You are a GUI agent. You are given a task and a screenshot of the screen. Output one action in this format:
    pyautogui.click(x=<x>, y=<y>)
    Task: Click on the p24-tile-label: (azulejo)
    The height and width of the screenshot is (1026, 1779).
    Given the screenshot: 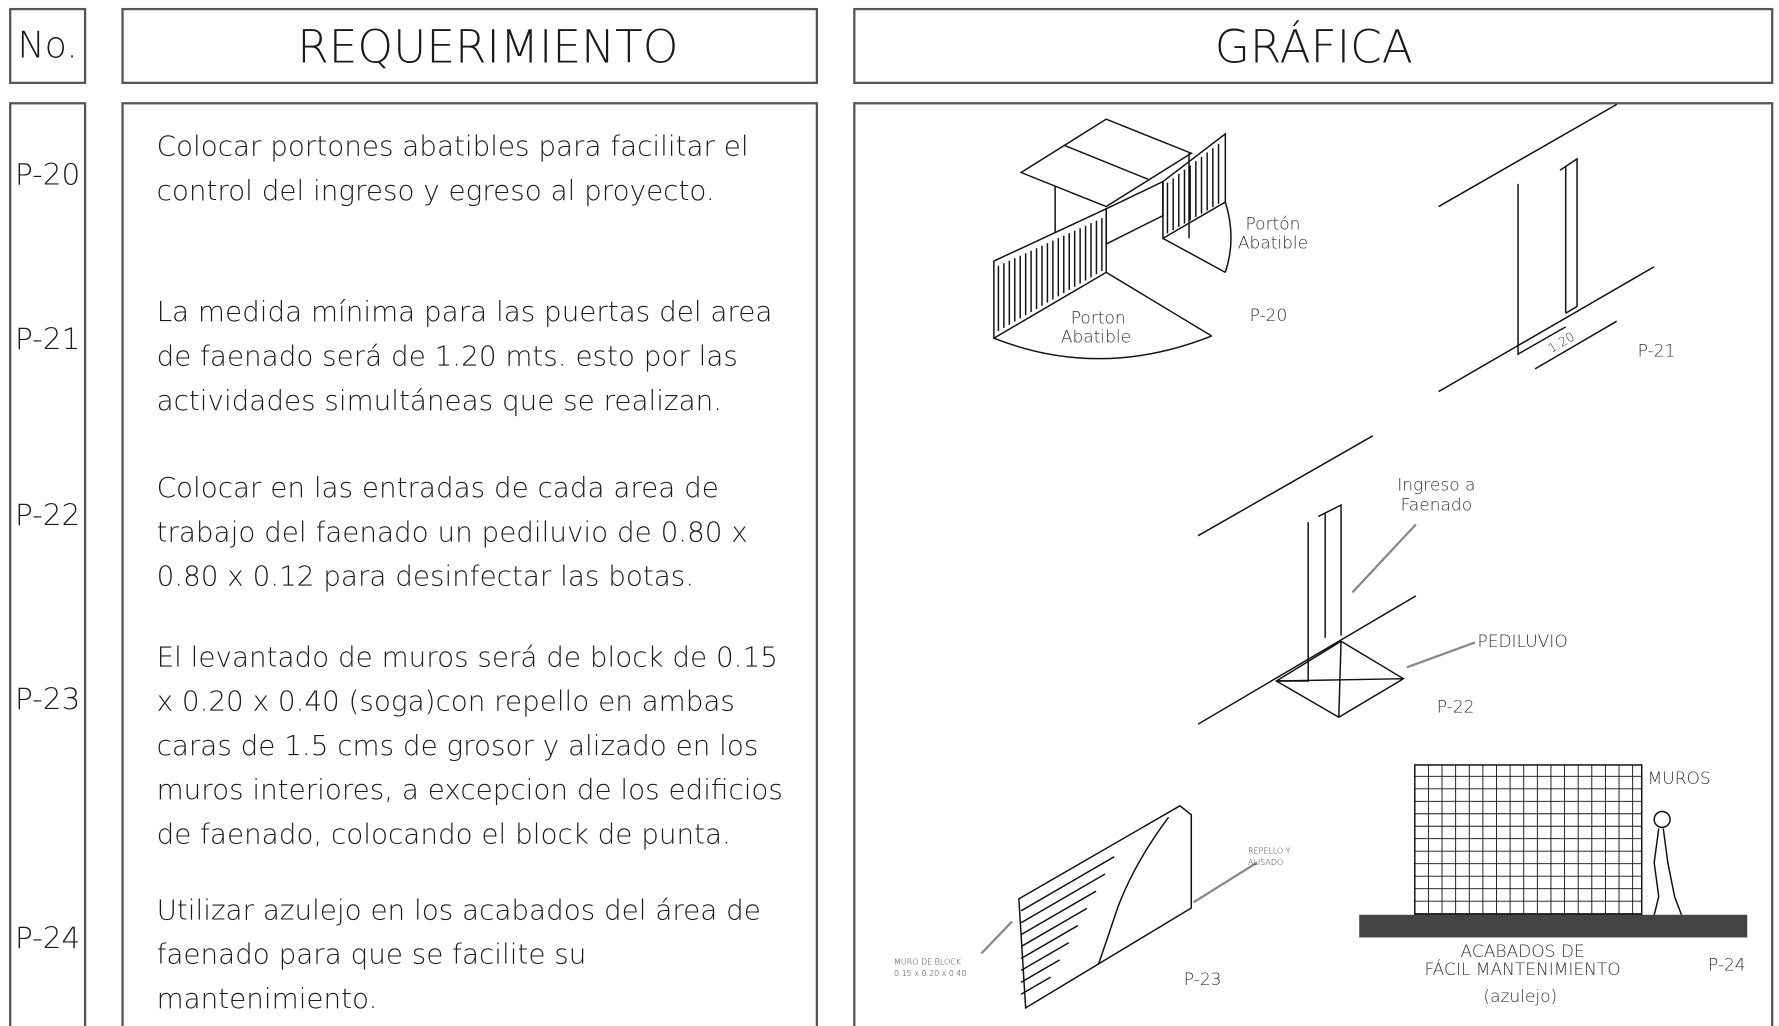 What is the action you would take?
    pyautogui.click(x=1520, y=997)
    